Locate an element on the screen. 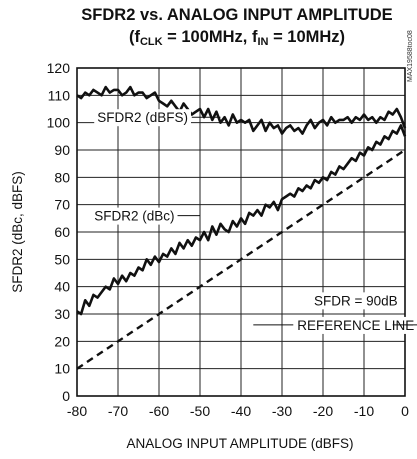 The image size is (417, 459). y-axis-label: SFDR2 (dBc, dBFS) is located at coordinates (17, 232).